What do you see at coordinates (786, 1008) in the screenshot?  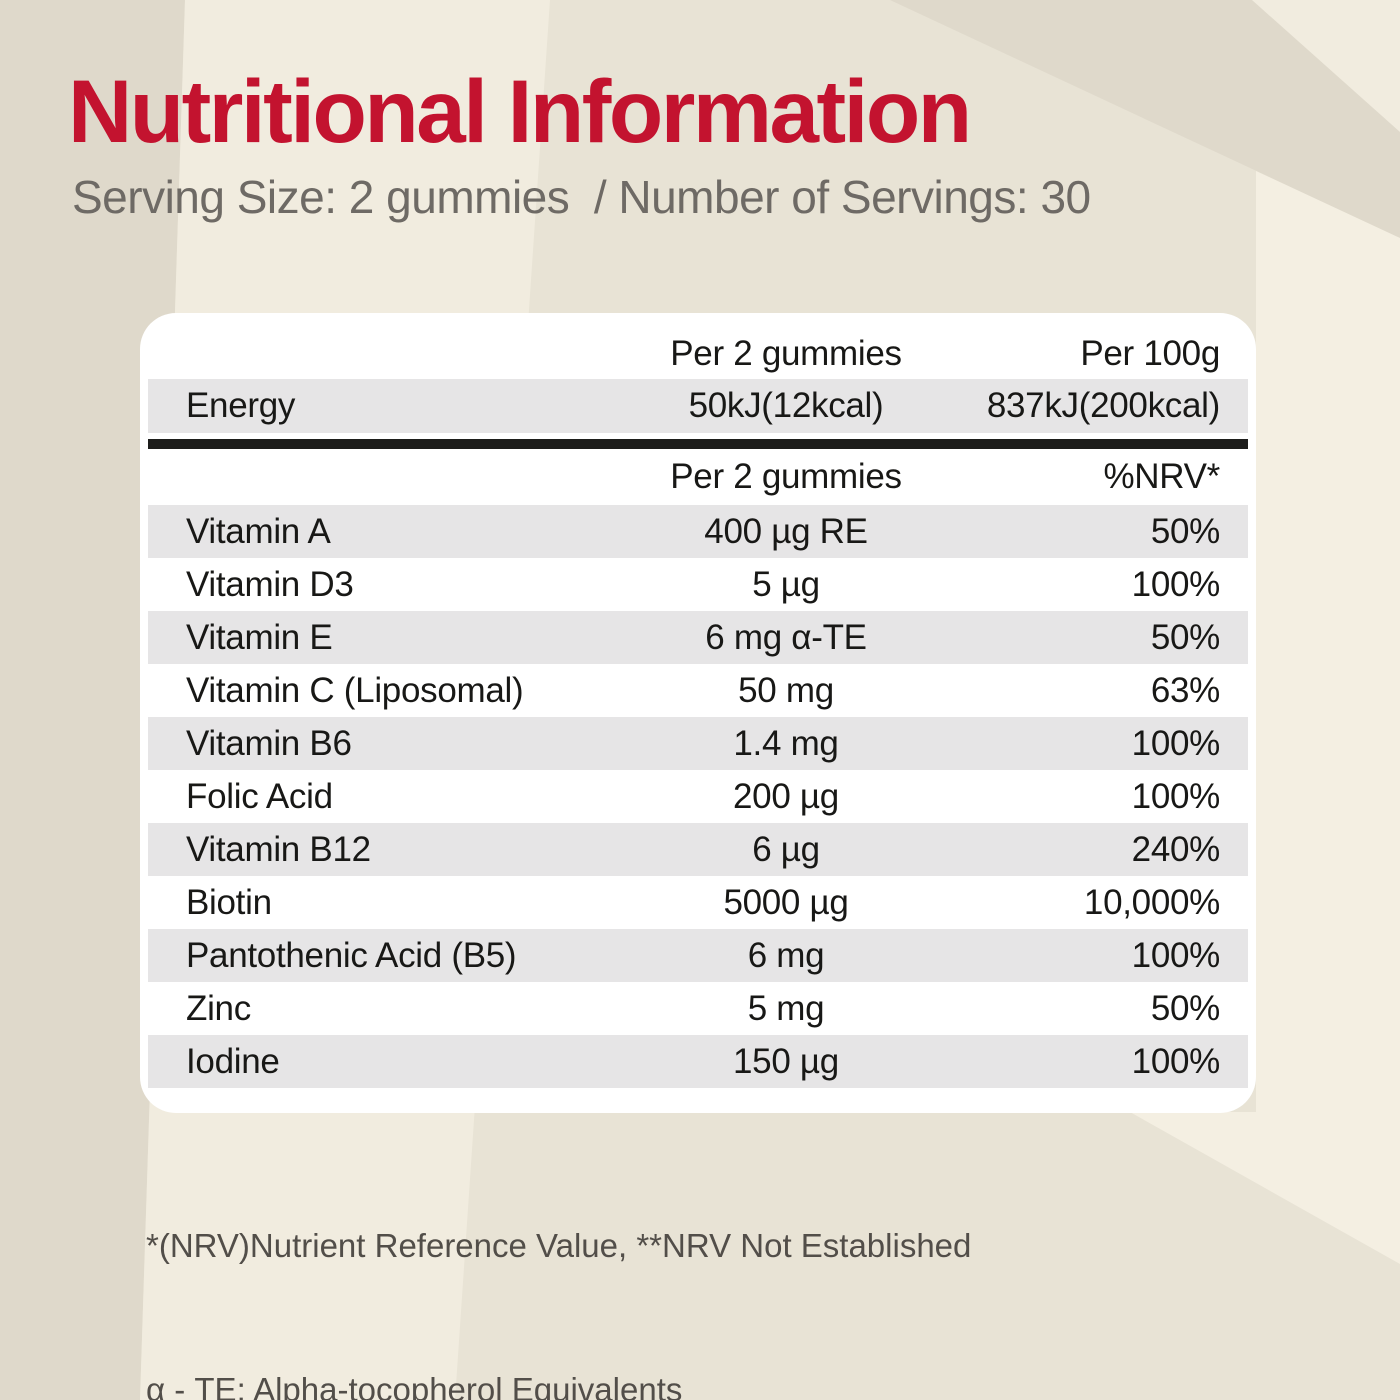 I see `nutrient-amount: 5 mg` at bounding box center [786, 1008].